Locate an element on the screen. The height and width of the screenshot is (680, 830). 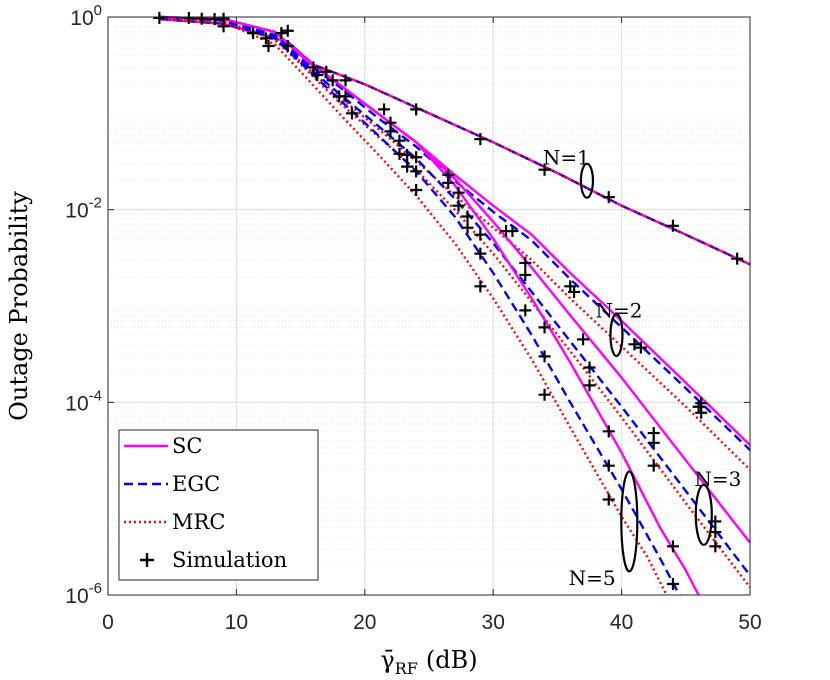
x-tick-label: 40 is located at coordinates (621, 622).